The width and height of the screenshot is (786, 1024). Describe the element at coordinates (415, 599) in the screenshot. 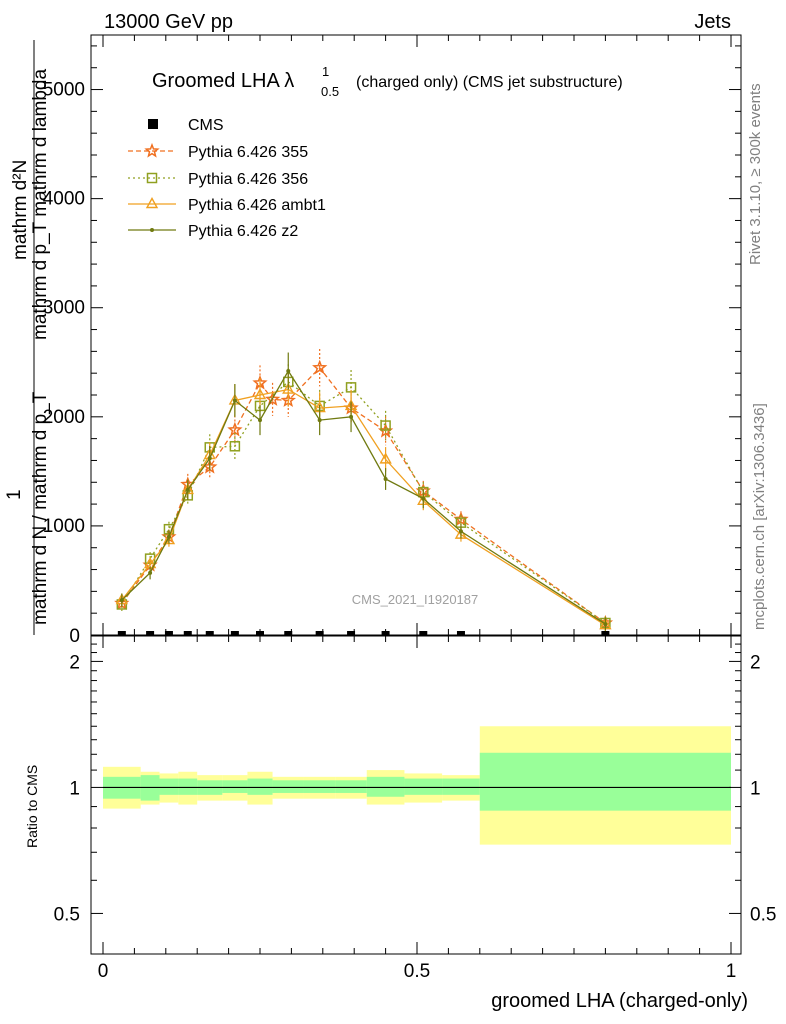

I see `analysis-watermark: CMS_2021_I1920187` at that location.